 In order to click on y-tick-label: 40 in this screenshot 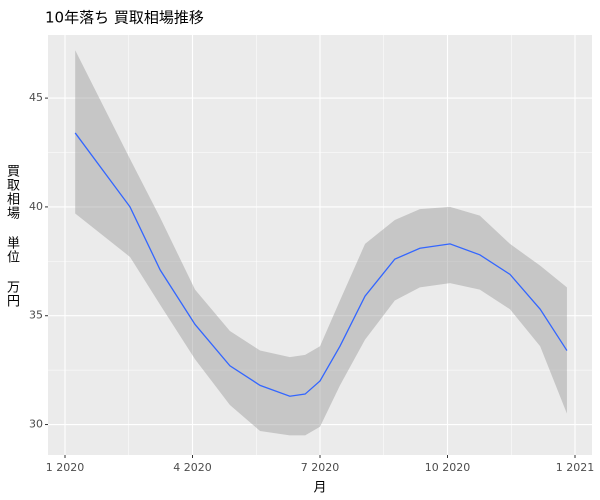, I will do `click(36, 206)`.